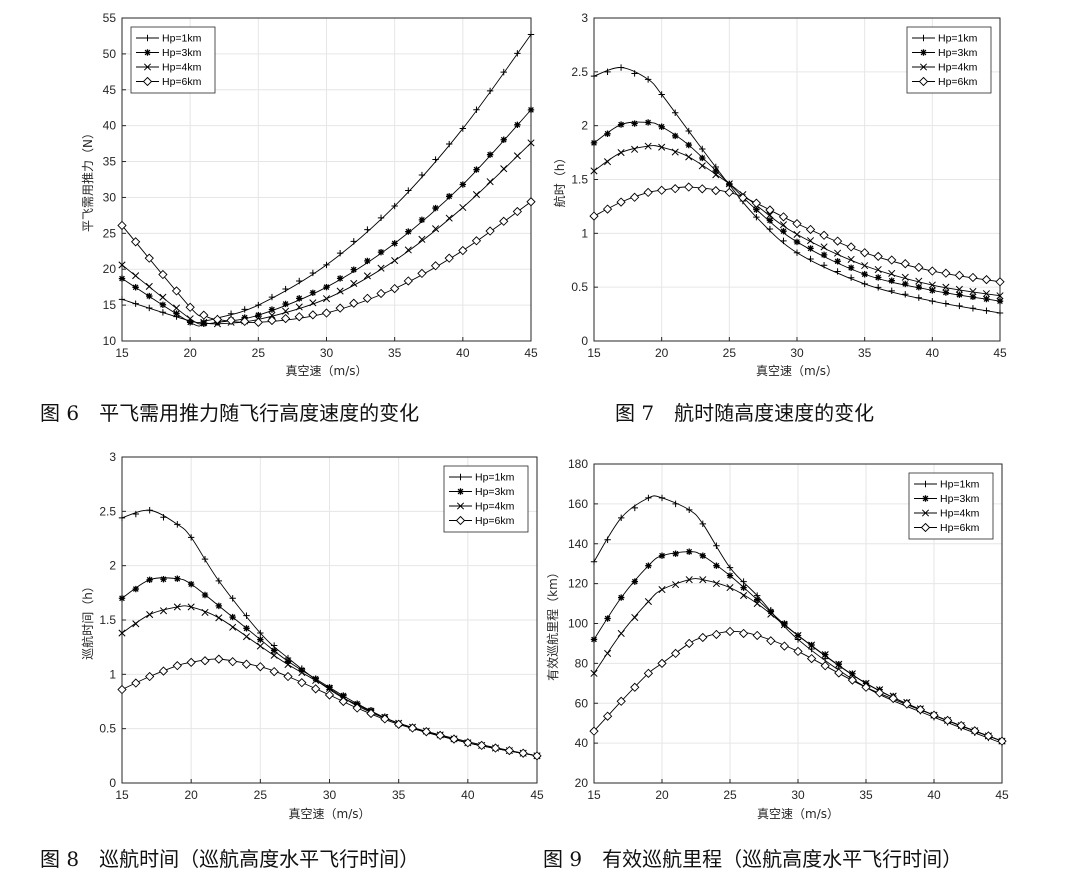  What do you see at coordinates (112, 783) in the screenshot?
I see `y-tick-label: 0` at bounding box center [112, 783].